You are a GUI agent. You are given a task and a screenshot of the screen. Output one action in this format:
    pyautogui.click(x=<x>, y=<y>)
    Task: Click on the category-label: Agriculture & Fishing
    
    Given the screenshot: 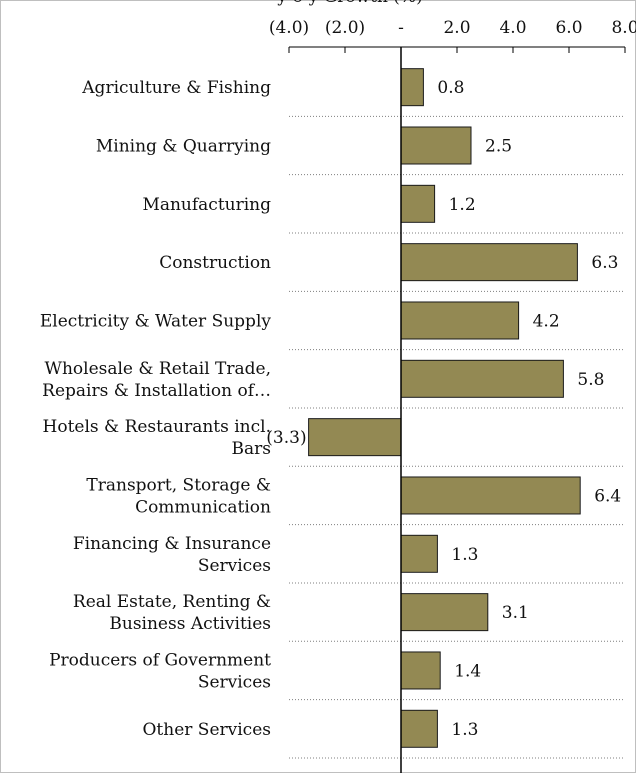 What is the action you would take?
    pyautogui.click(x=176, y=88)
    